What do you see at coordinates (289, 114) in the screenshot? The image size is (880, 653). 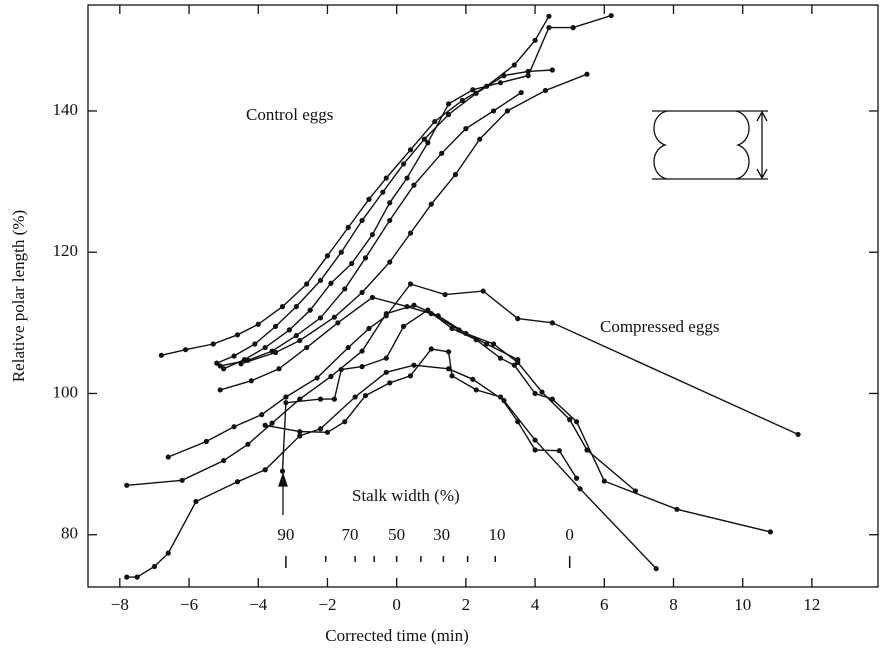 I see `annotation: Control eggs` at bounding box center [289, 114].